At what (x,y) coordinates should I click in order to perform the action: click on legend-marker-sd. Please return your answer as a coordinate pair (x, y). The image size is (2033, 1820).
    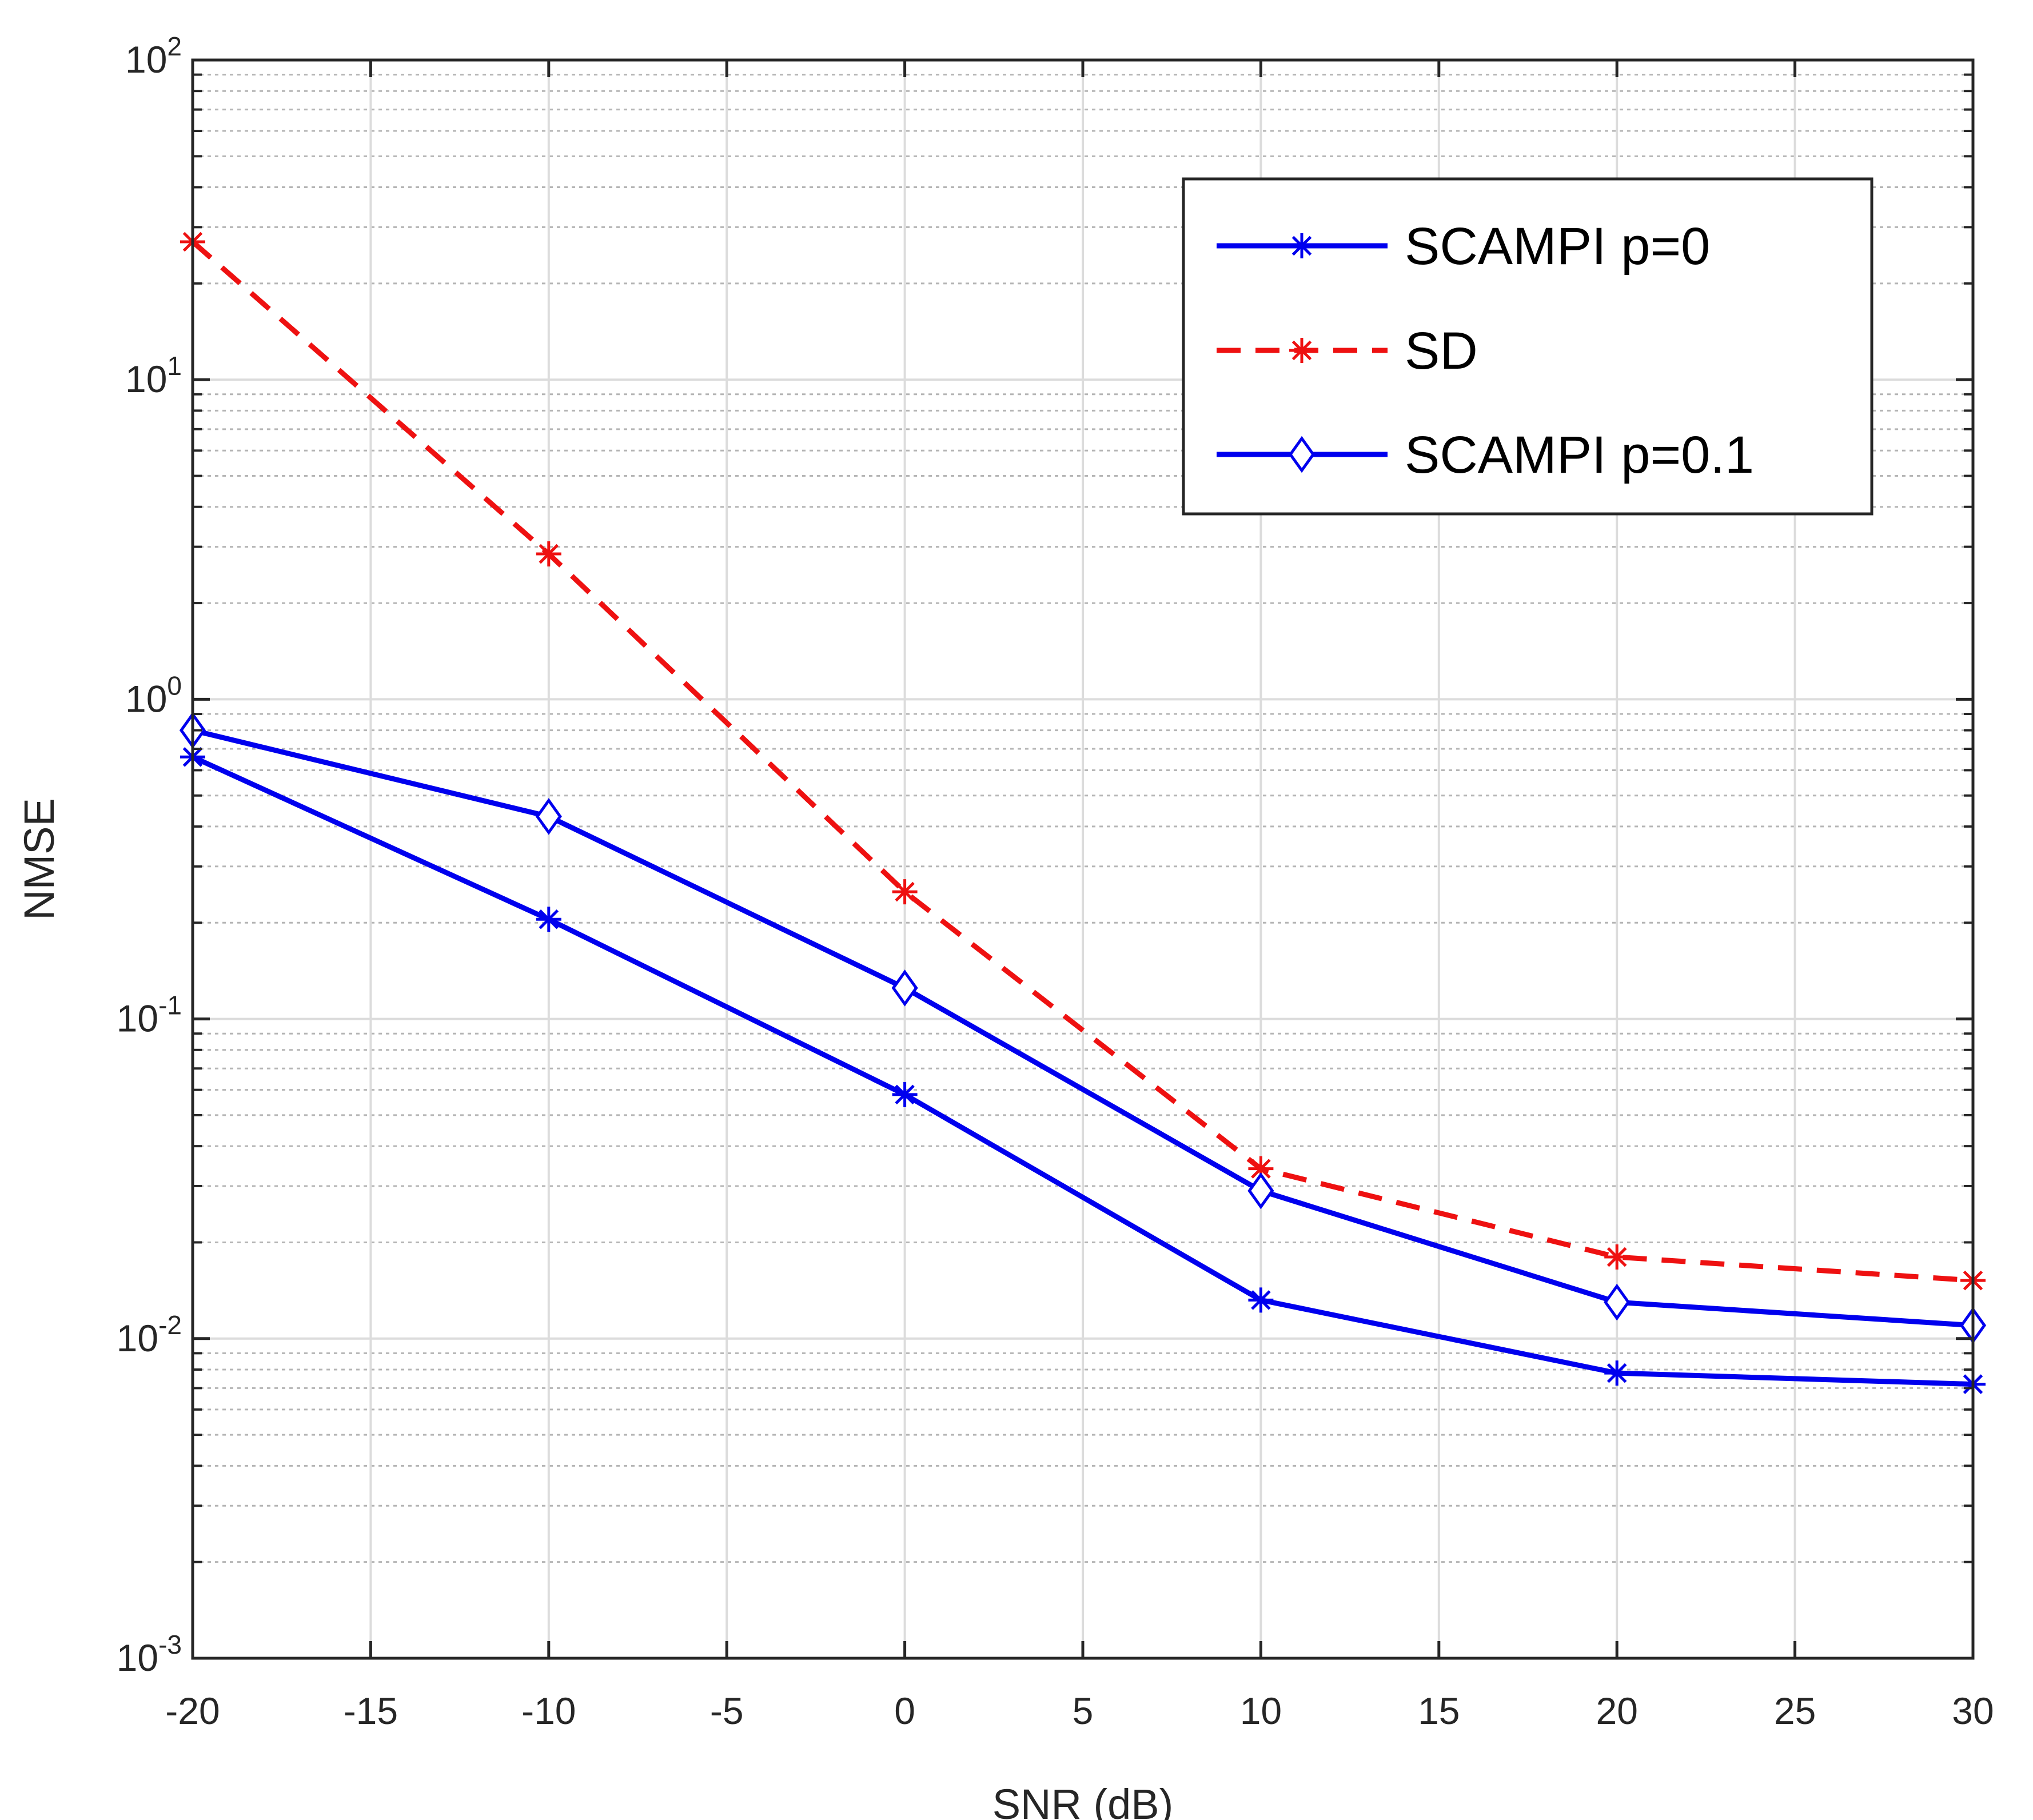
    Looking at the image, I should click on (1301, 350).